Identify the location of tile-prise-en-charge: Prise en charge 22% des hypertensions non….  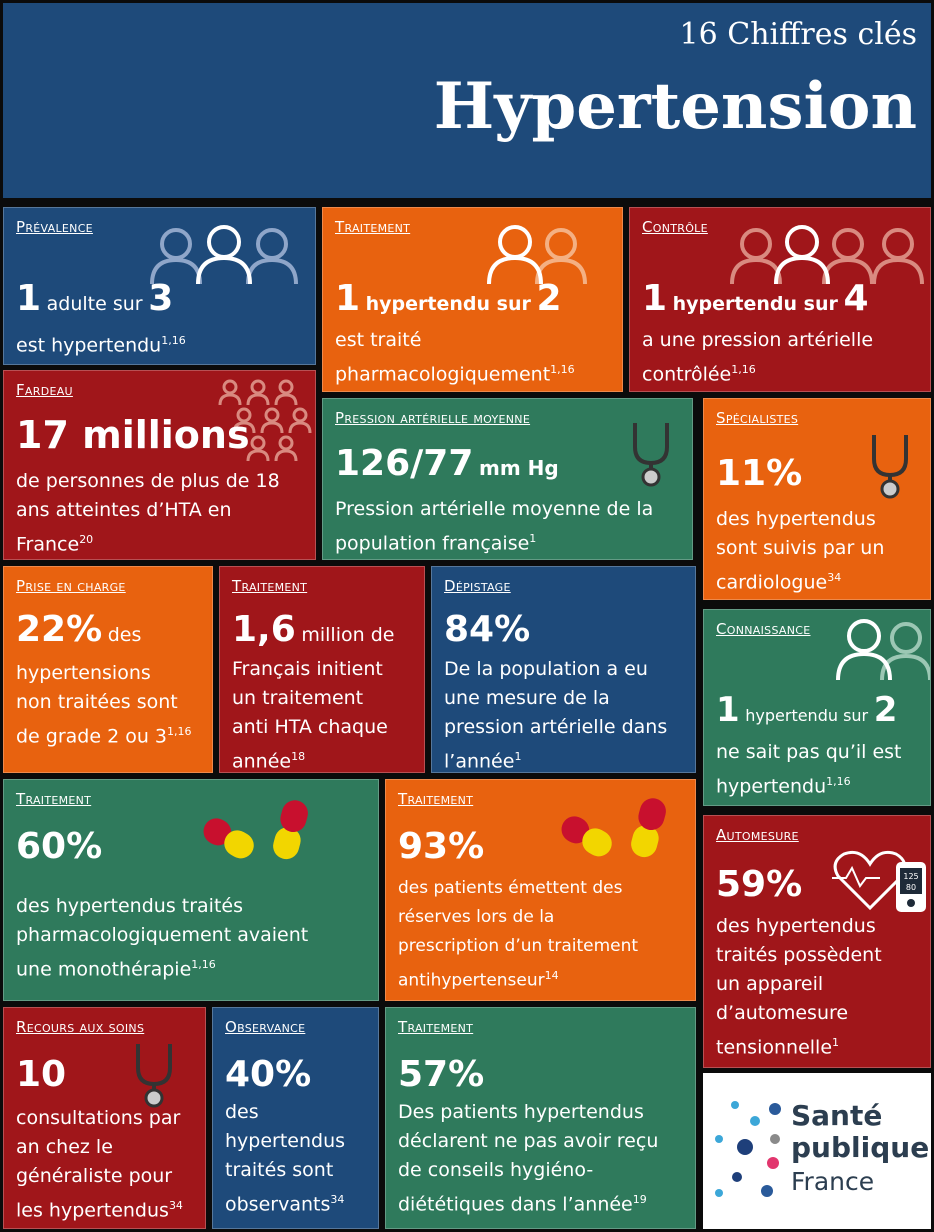
(108, 669).